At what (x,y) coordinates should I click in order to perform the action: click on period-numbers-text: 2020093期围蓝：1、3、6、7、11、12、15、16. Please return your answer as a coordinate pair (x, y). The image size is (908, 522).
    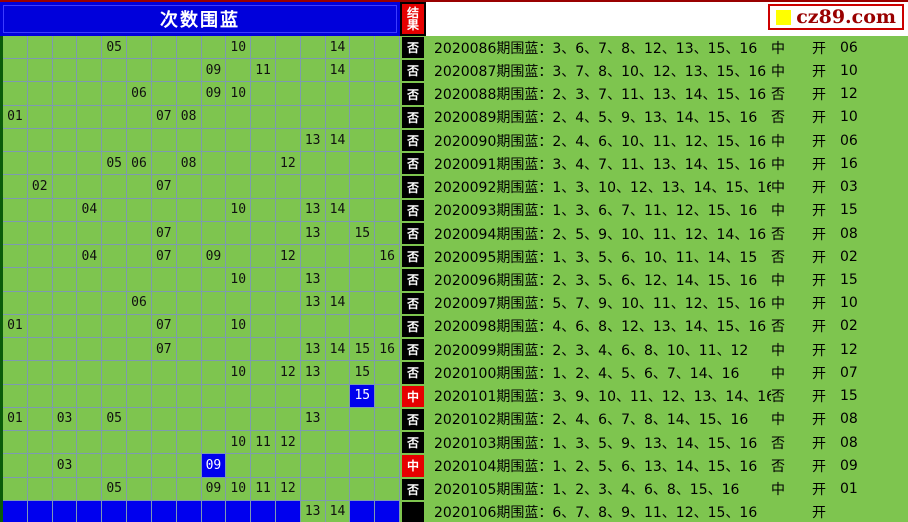
    Looking at the image, I should click on (596, 211).